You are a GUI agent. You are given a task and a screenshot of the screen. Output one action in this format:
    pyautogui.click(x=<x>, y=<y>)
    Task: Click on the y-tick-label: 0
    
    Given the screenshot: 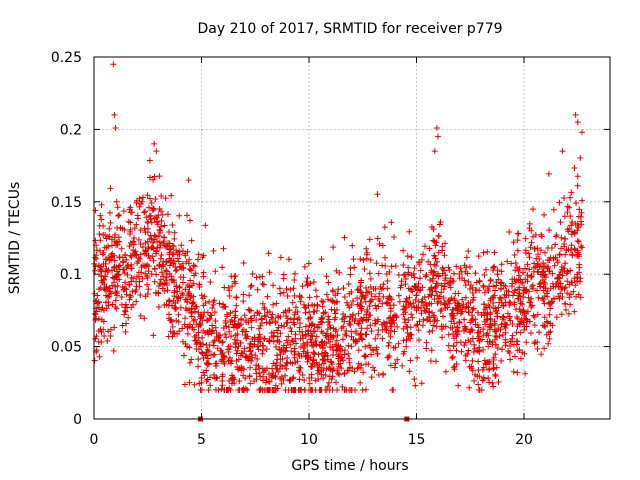 What is the action you would take?
    pyautogui.click(x=77, y=420)
    